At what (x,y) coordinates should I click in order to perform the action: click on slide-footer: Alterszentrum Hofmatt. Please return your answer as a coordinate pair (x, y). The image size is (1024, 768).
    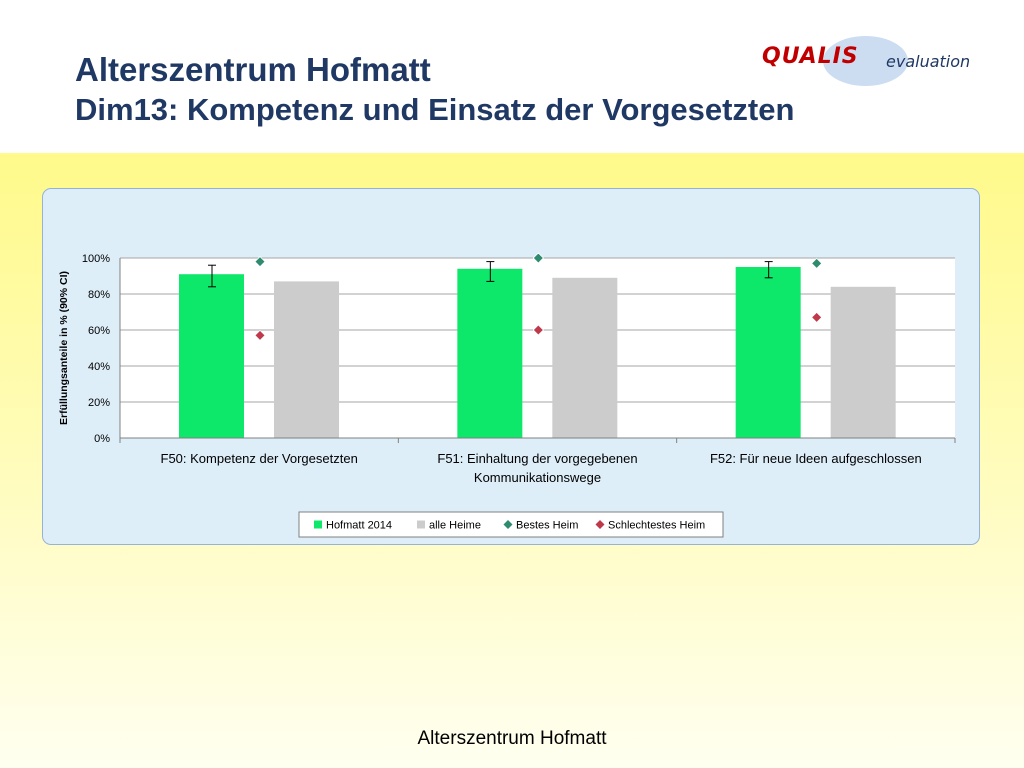
    Looking at the image, I should click on (512, 738).